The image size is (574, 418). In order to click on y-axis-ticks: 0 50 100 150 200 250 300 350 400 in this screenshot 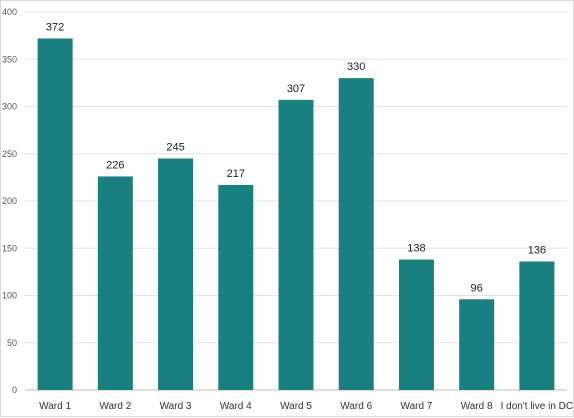, I will do `click(9, 201)`.